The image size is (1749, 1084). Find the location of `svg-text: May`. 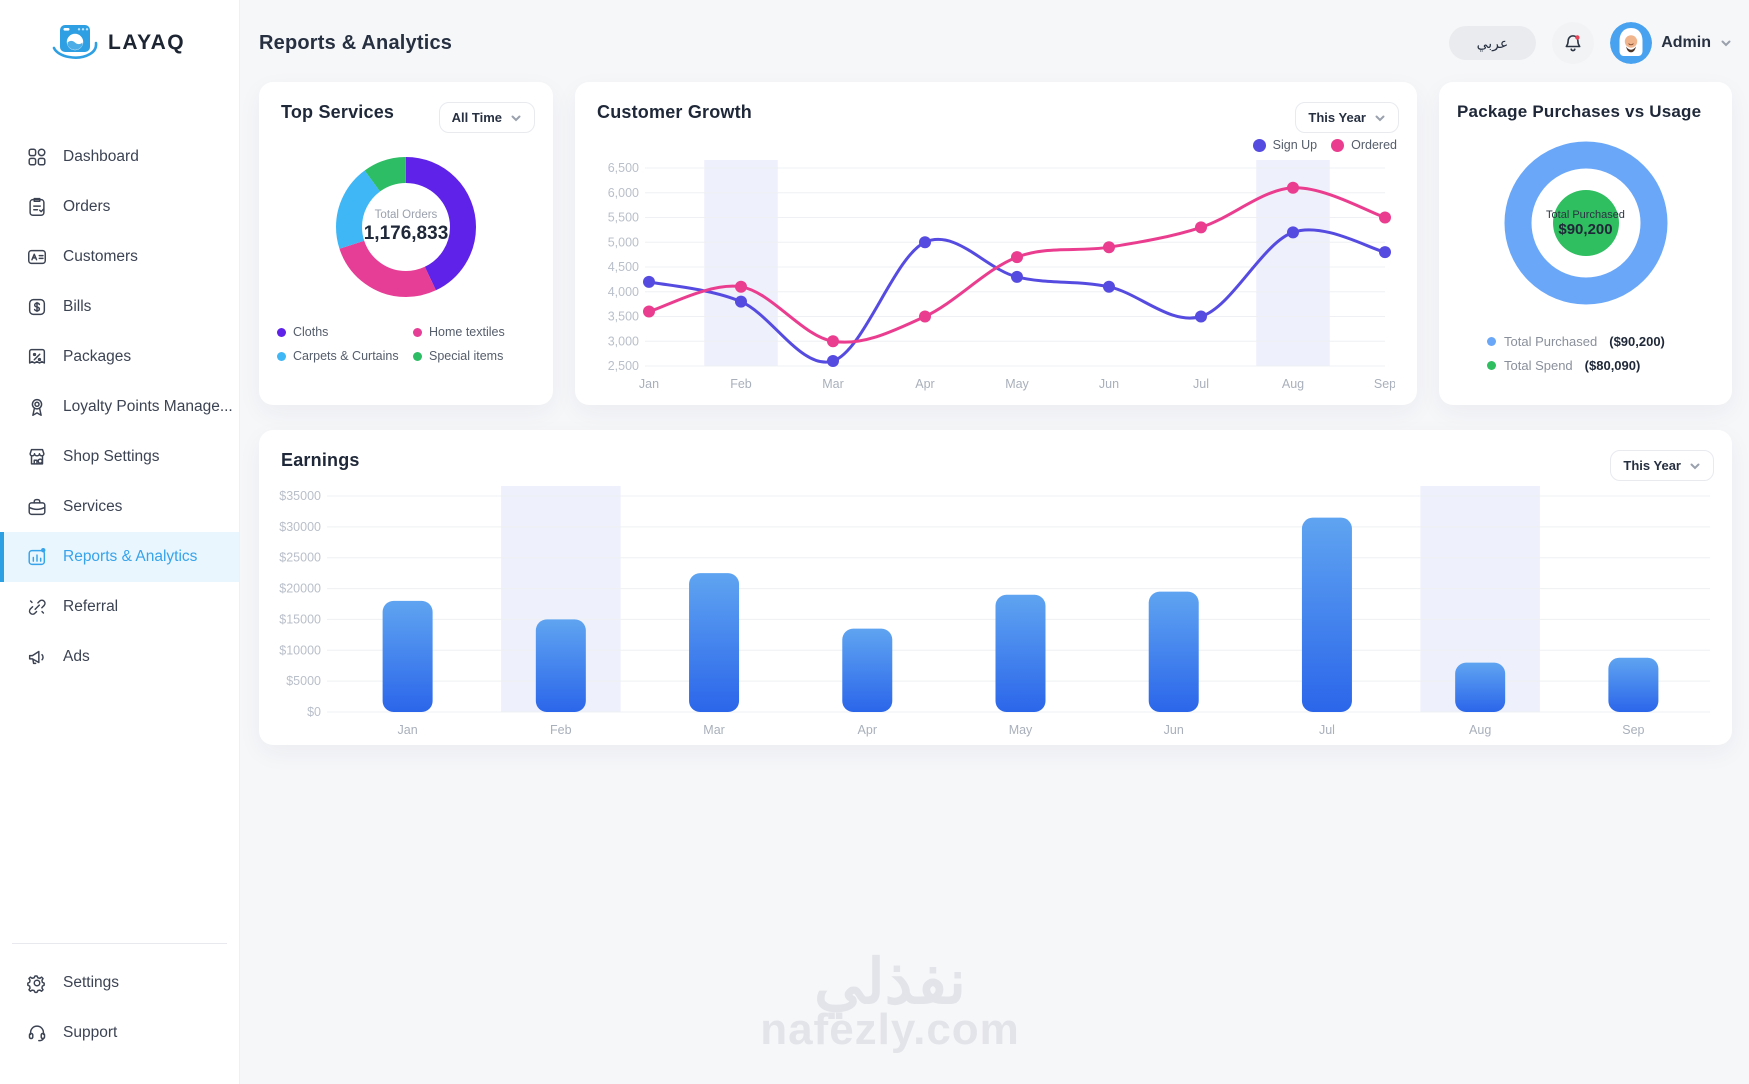

svg-text: May is located at coordinates (1021, 730).